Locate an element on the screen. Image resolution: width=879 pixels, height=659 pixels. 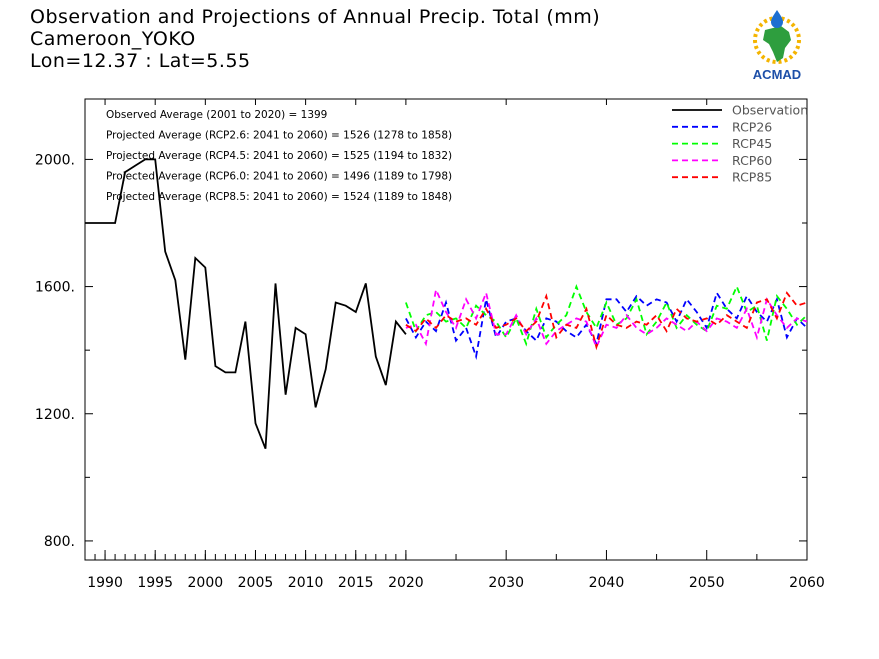
legend-label-rcp85: RCP85 is located at coordinates (752, 177).